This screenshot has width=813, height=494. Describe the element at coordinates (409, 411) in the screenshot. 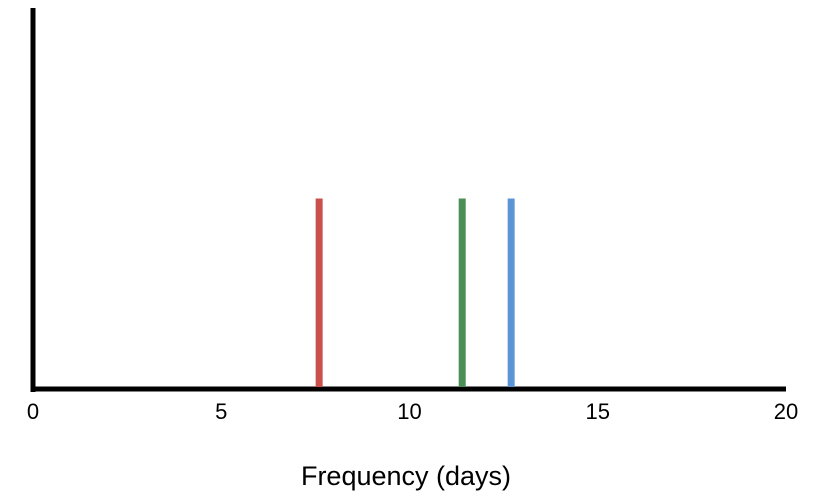

I see `x-tick-label: 10` at that location.